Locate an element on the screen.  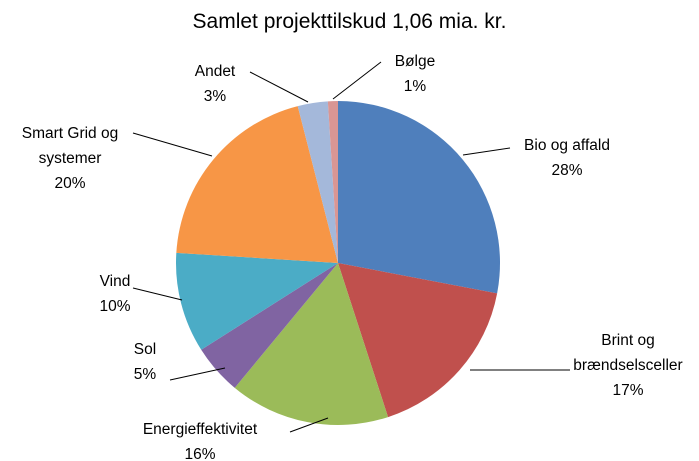
value-label: 10% is located at coordinates (115, 306).